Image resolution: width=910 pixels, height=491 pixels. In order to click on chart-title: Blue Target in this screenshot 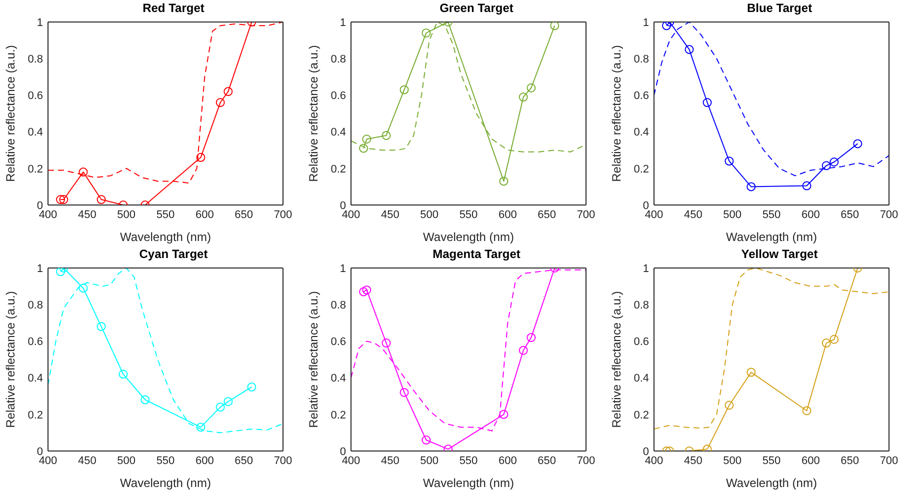, I will do `click(780, 8)`.